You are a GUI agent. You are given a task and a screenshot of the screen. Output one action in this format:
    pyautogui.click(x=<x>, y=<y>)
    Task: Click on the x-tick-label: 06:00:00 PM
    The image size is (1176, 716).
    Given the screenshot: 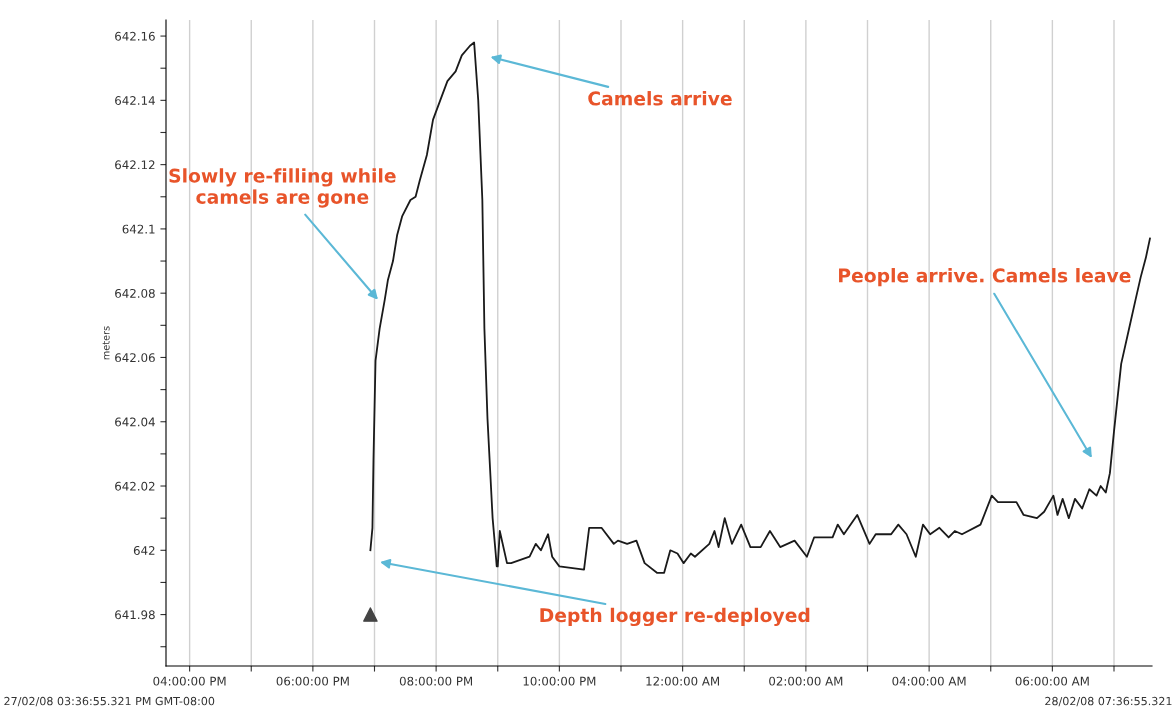 What is the action you would take?
    pyautogui.click(x=312, y=681)
    